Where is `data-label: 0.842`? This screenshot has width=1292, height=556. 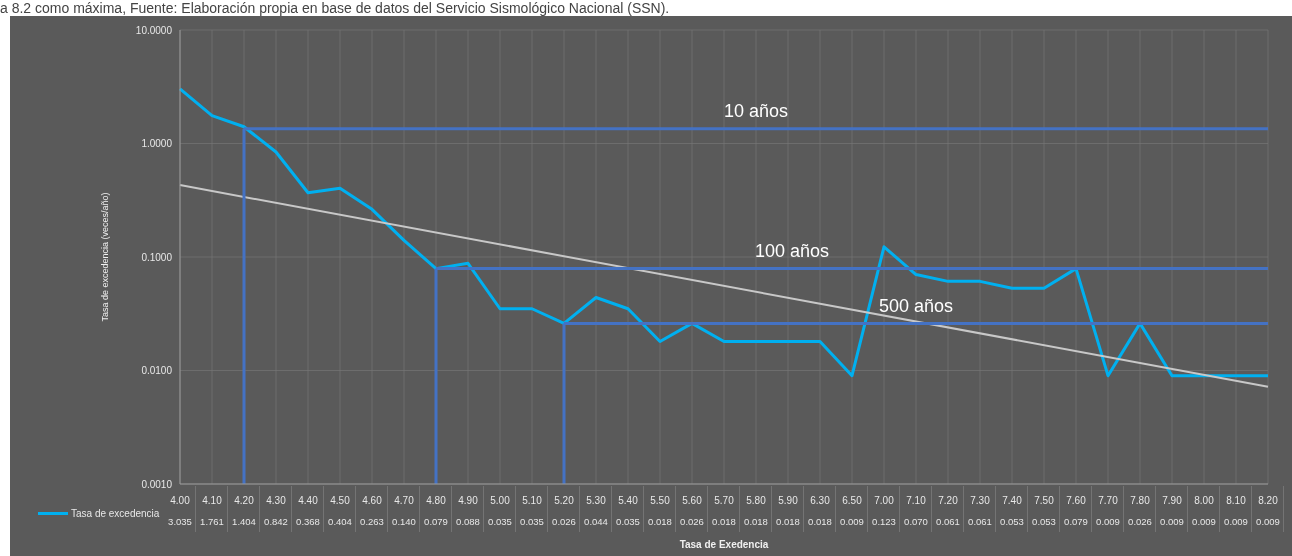
data-label: 0.842 is located at coordinates (276, 521).